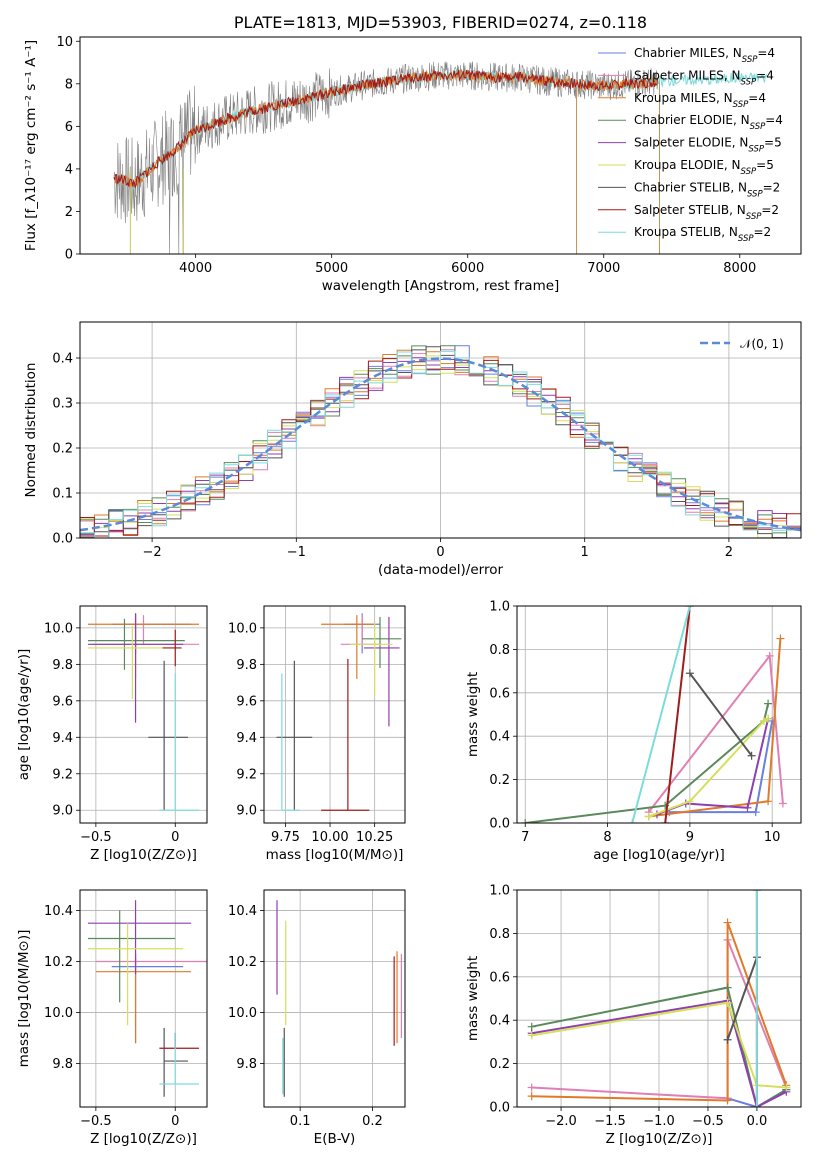 The width and height of the screenshot is (819, 1170). What do you see at coordinates (702, 234) in the screenshot?
I see `legend-entry: Kroupa STELIB, NSSP=2` at bounding box center [702, 234].